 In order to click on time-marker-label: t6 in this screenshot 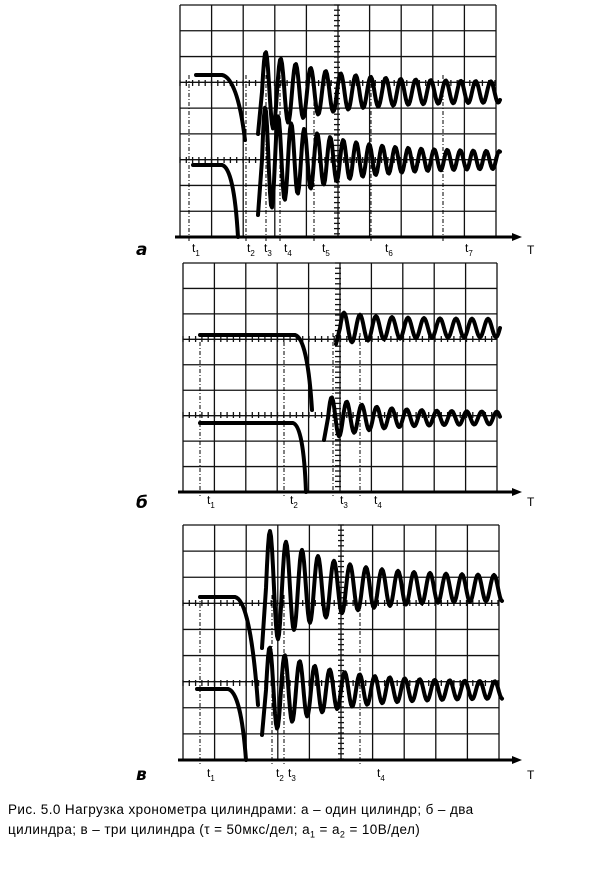, I will do `click(389, 249)`.